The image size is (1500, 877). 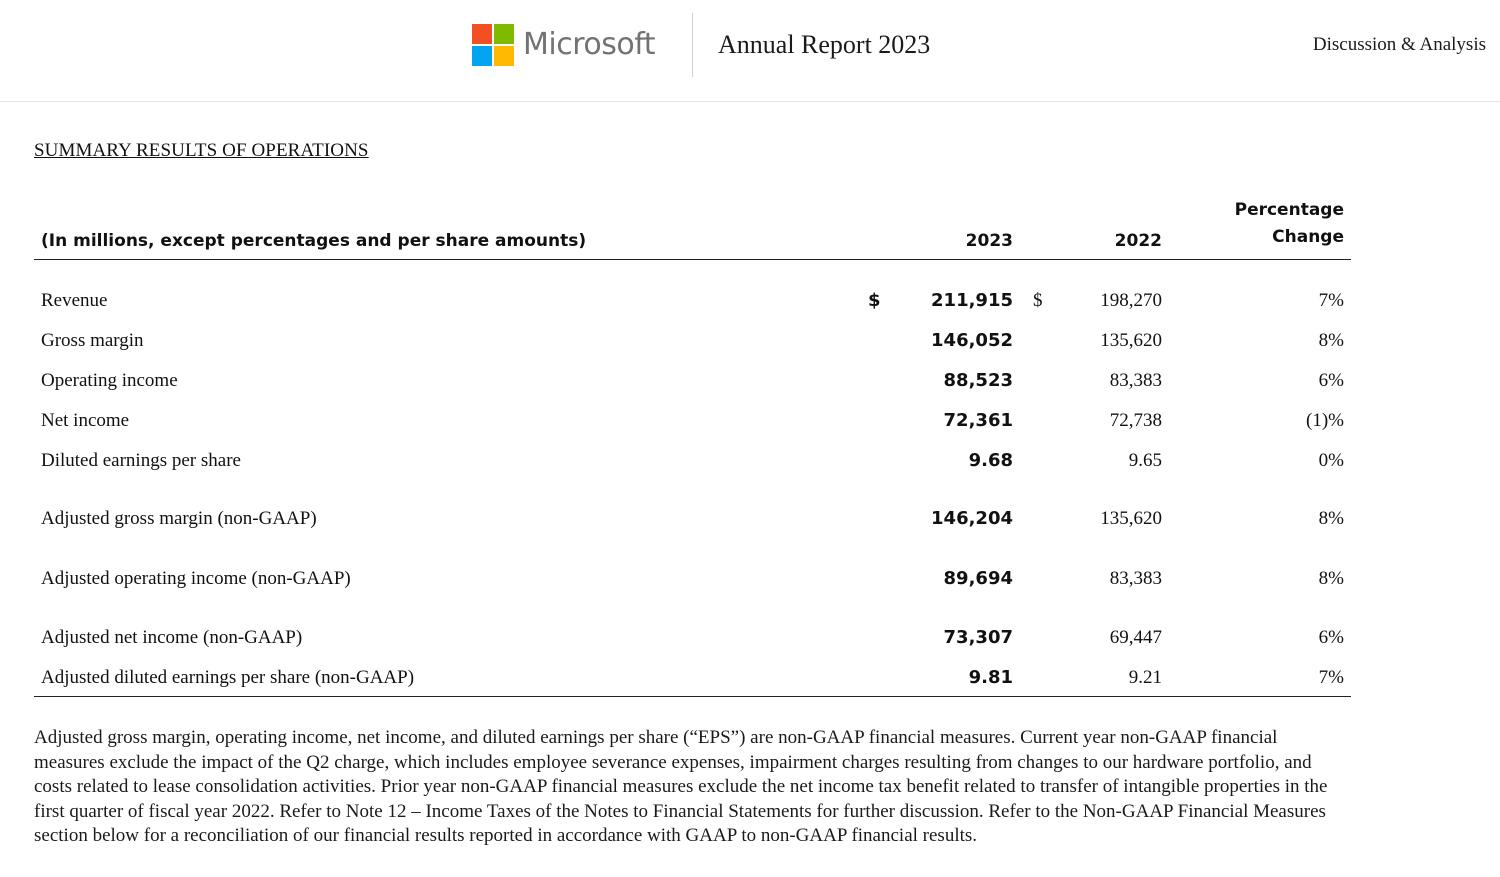 What do you see at coordinates (1135, 637) in the screenshot?
I see `value-2022: 69,447` at bounding box center [1135, 637].